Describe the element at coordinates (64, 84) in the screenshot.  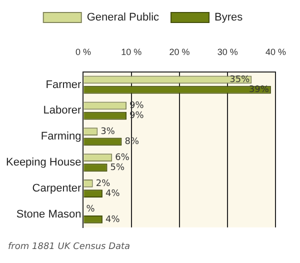
I see `y-tick-label: Farmer` at that location.